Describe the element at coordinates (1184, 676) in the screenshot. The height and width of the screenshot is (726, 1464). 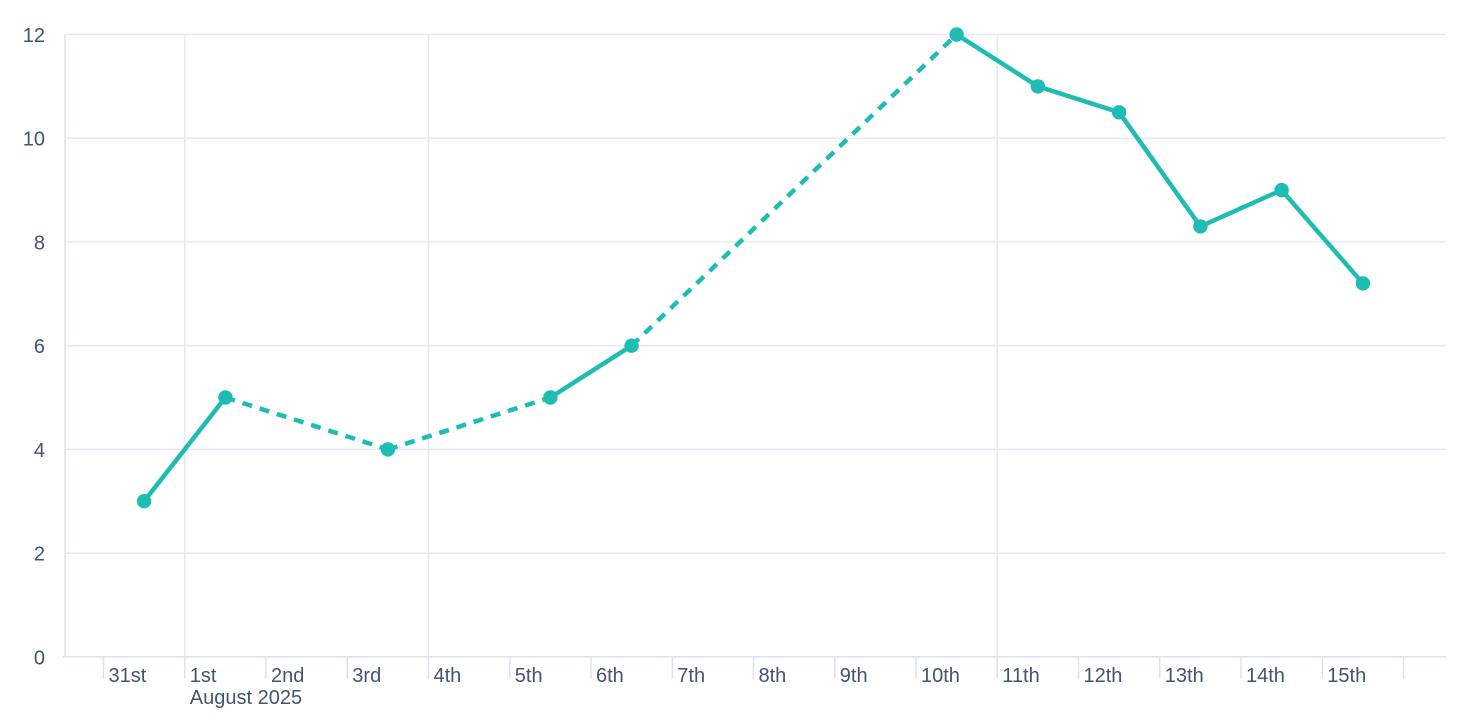
I see `x-axis-tick-label: 13th` at that location.